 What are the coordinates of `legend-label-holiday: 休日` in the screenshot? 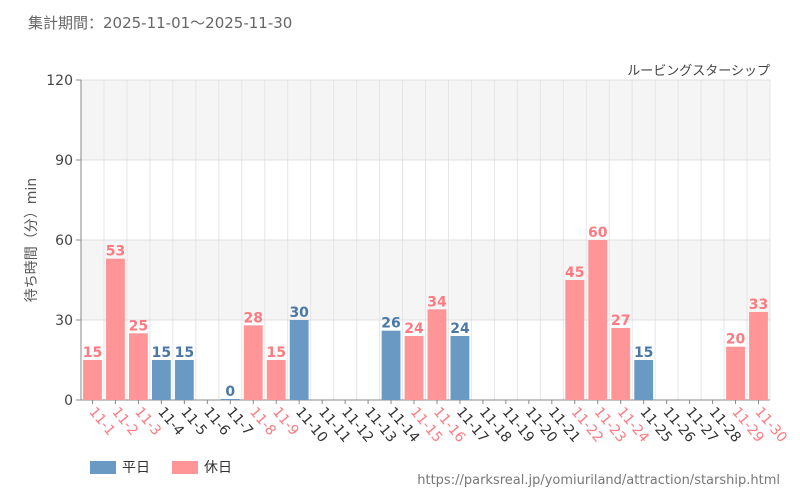 It's located at (218, 468).